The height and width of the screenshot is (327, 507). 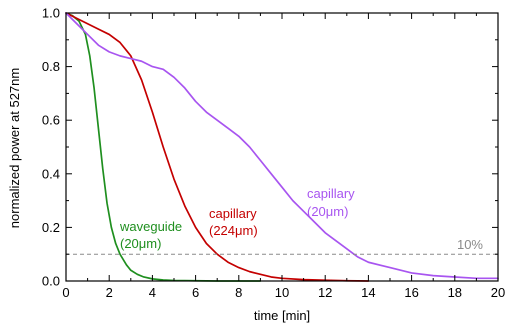 What do you see at coordinates (233, 222) in the screenshot?
I see `series-label-capillary-224: capillary (224μm)` at bounding box center [233, 222].